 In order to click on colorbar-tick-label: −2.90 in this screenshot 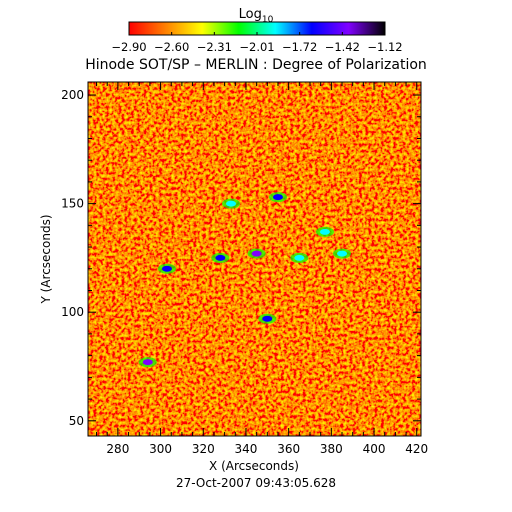, I will do `click(128, 47)`.